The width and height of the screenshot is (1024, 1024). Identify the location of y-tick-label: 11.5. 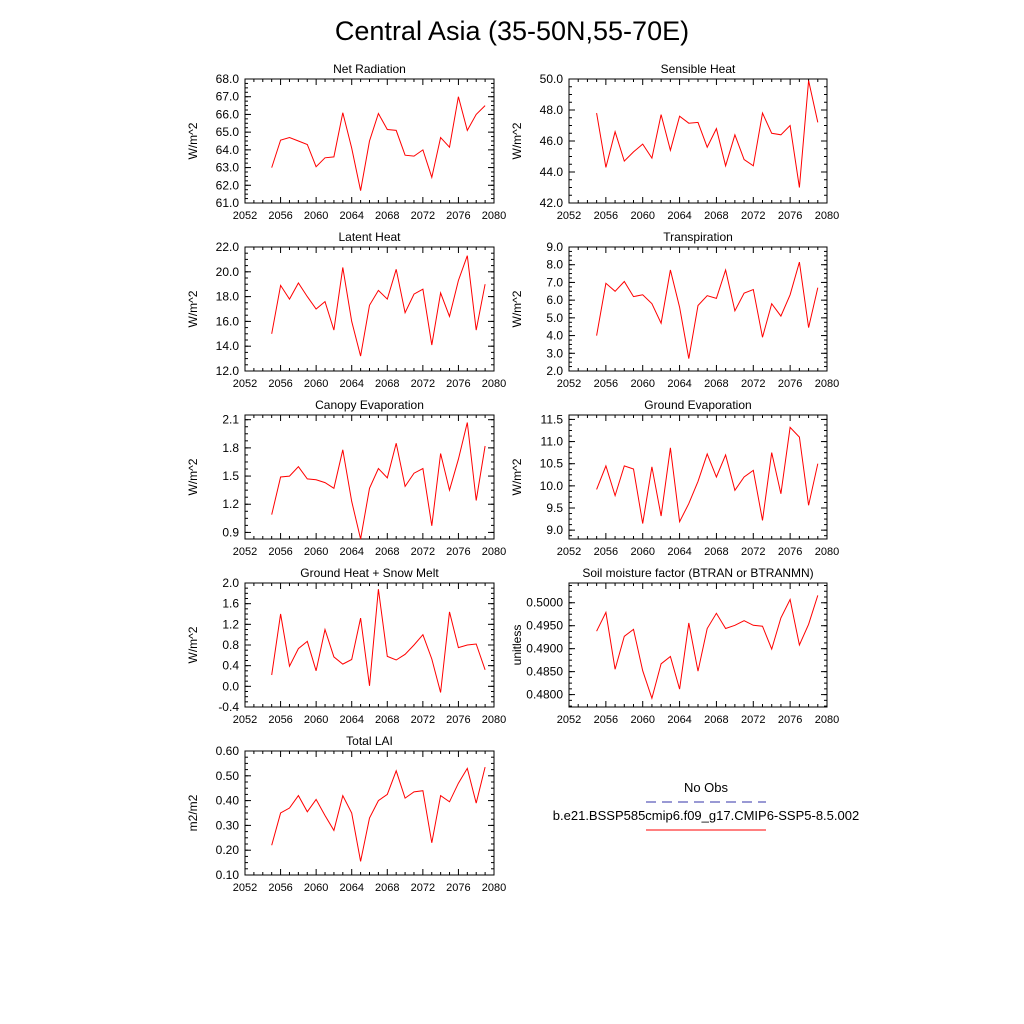
(552, 419).